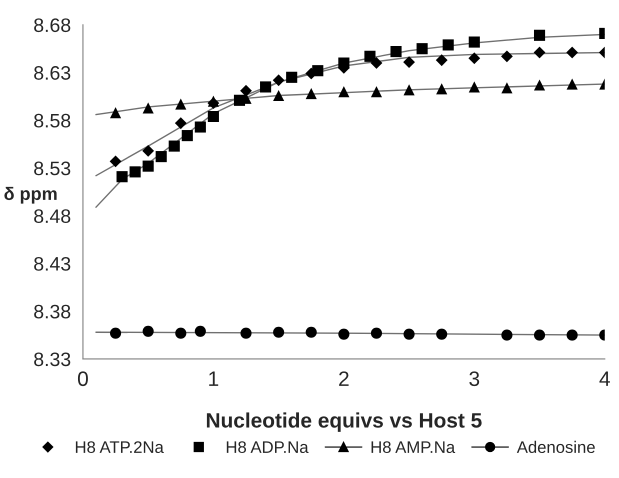  What do you see at coordinates (52, 216) in the screenshot?
I see `y-tick-label: 8.48` at bounding box center [52, 216].